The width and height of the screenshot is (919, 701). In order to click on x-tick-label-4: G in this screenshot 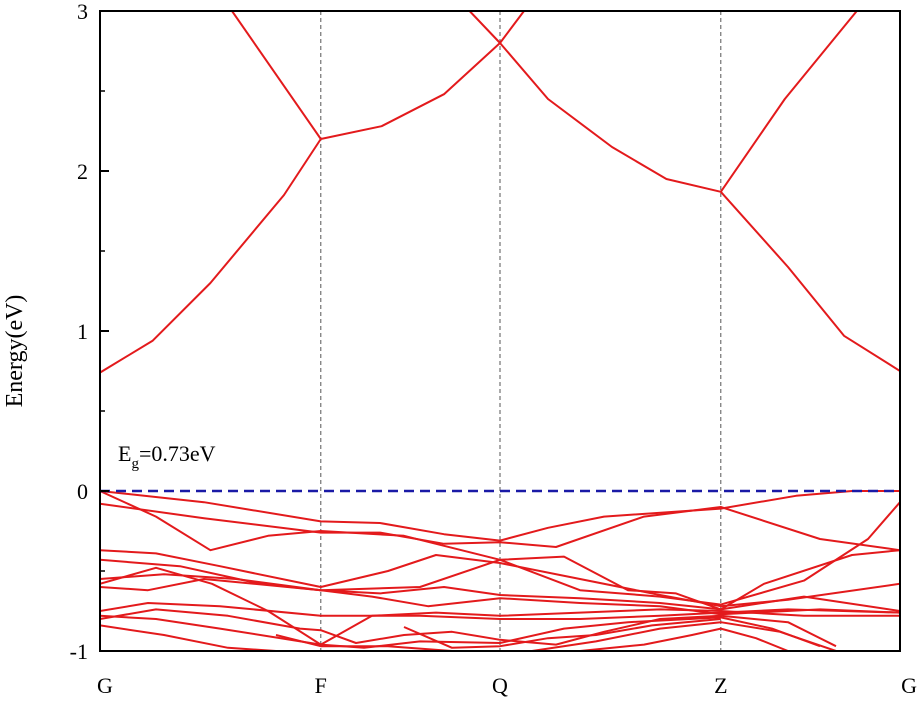, I will do `click(909, 685)`.